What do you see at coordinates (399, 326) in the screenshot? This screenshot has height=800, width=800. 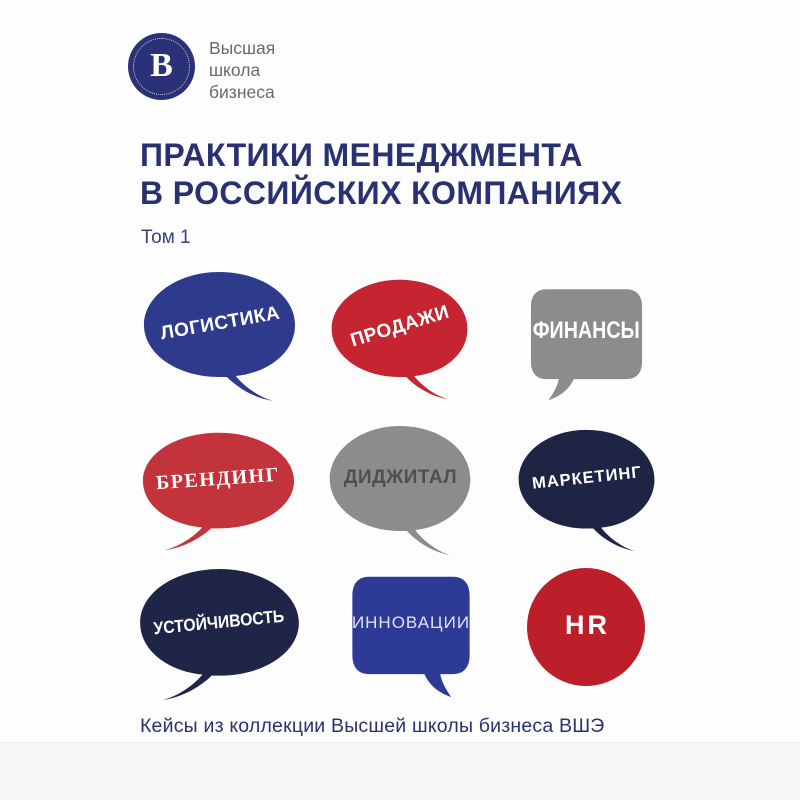 I see `bubble-label: ПРОДАЖИ` at bounding box center [399, 326].